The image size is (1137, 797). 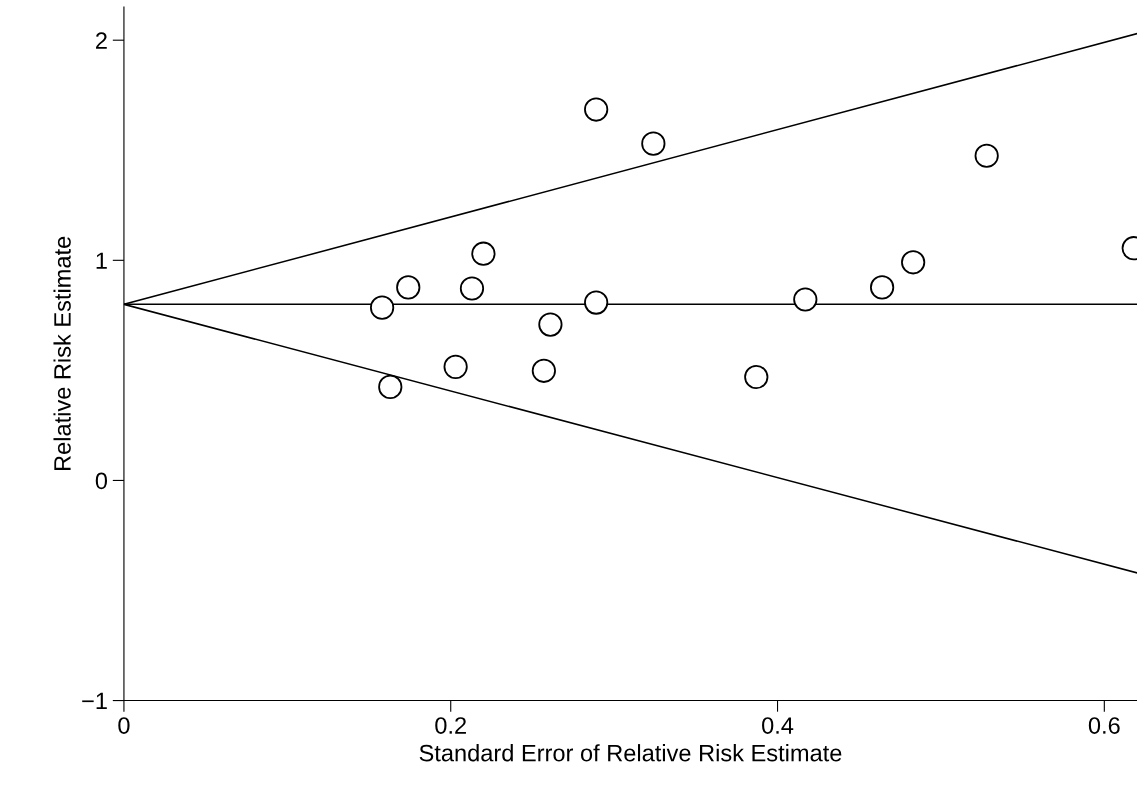 What do you see at coordinates (1104, 725) in the screenshot?
I see `x-tick-label: 0.6` at bounding box center [1104, 725].